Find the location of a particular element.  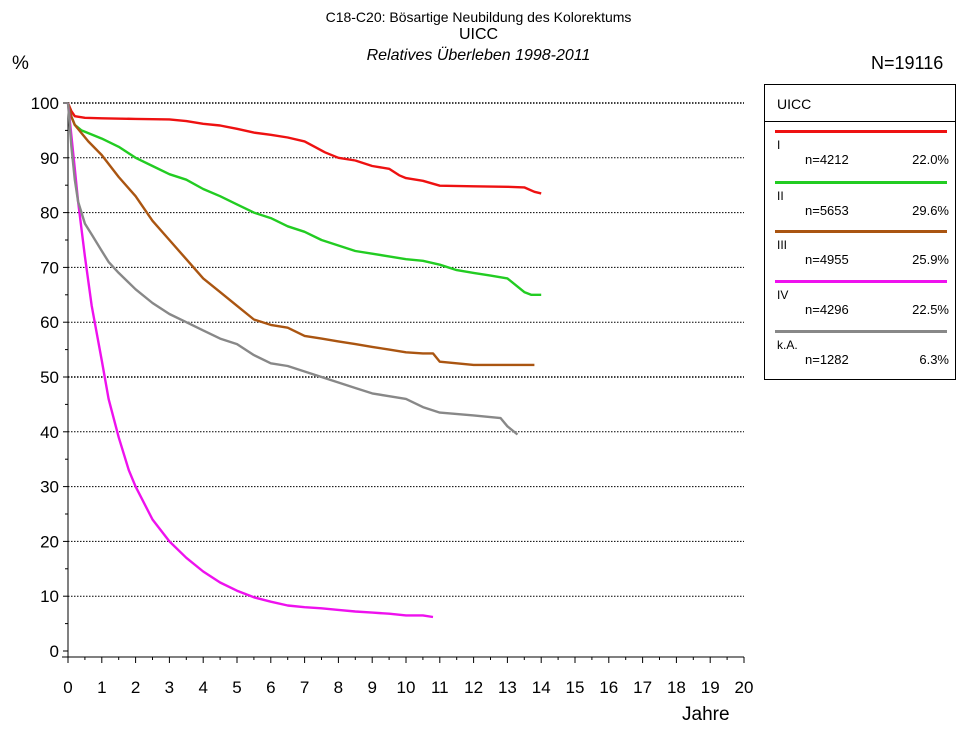

x-tick-label-2: 2 is located at coordinates (135, 687).